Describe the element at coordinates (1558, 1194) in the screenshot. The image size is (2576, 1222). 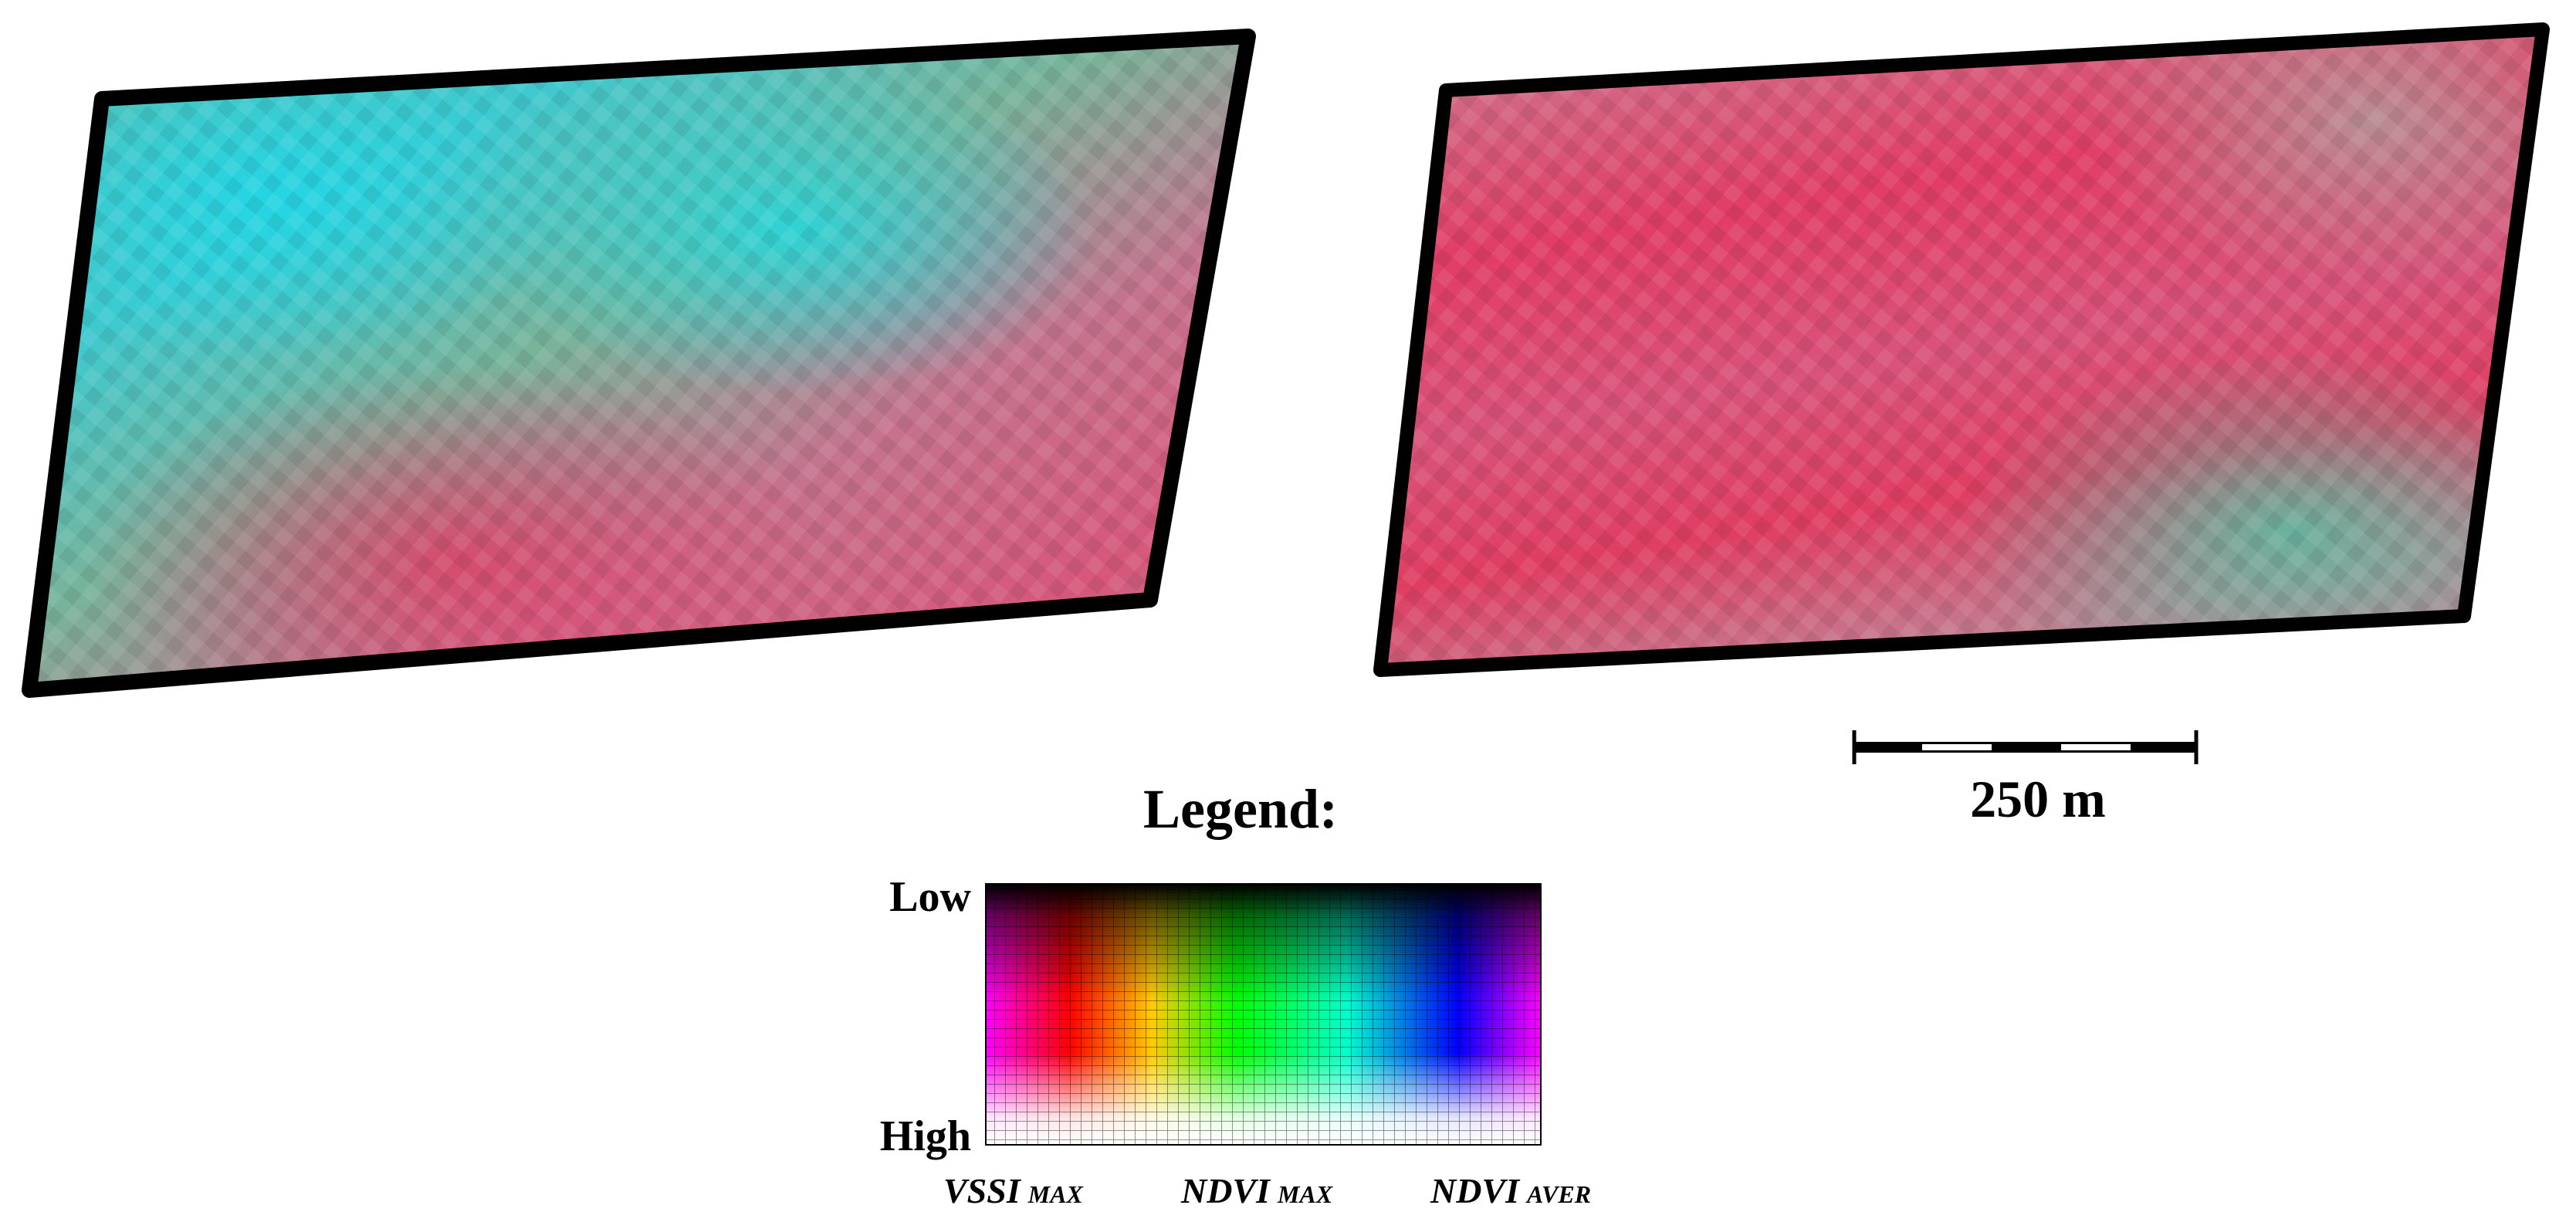
I see `axis-subscript: AVER` at that location.